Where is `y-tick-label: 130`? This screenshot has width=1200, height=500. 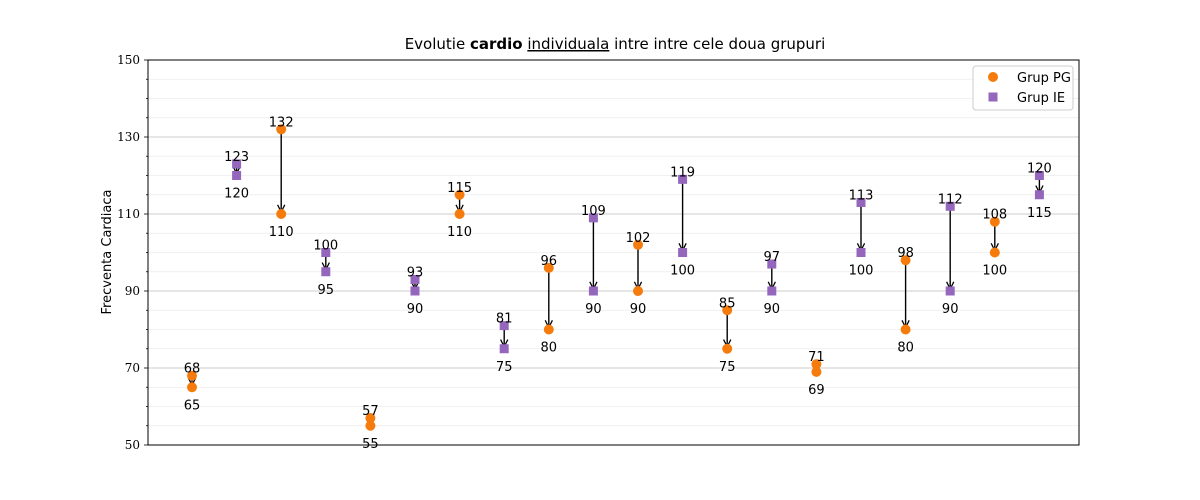 y-tick-label: 130 is located at coordinates (128, 137).